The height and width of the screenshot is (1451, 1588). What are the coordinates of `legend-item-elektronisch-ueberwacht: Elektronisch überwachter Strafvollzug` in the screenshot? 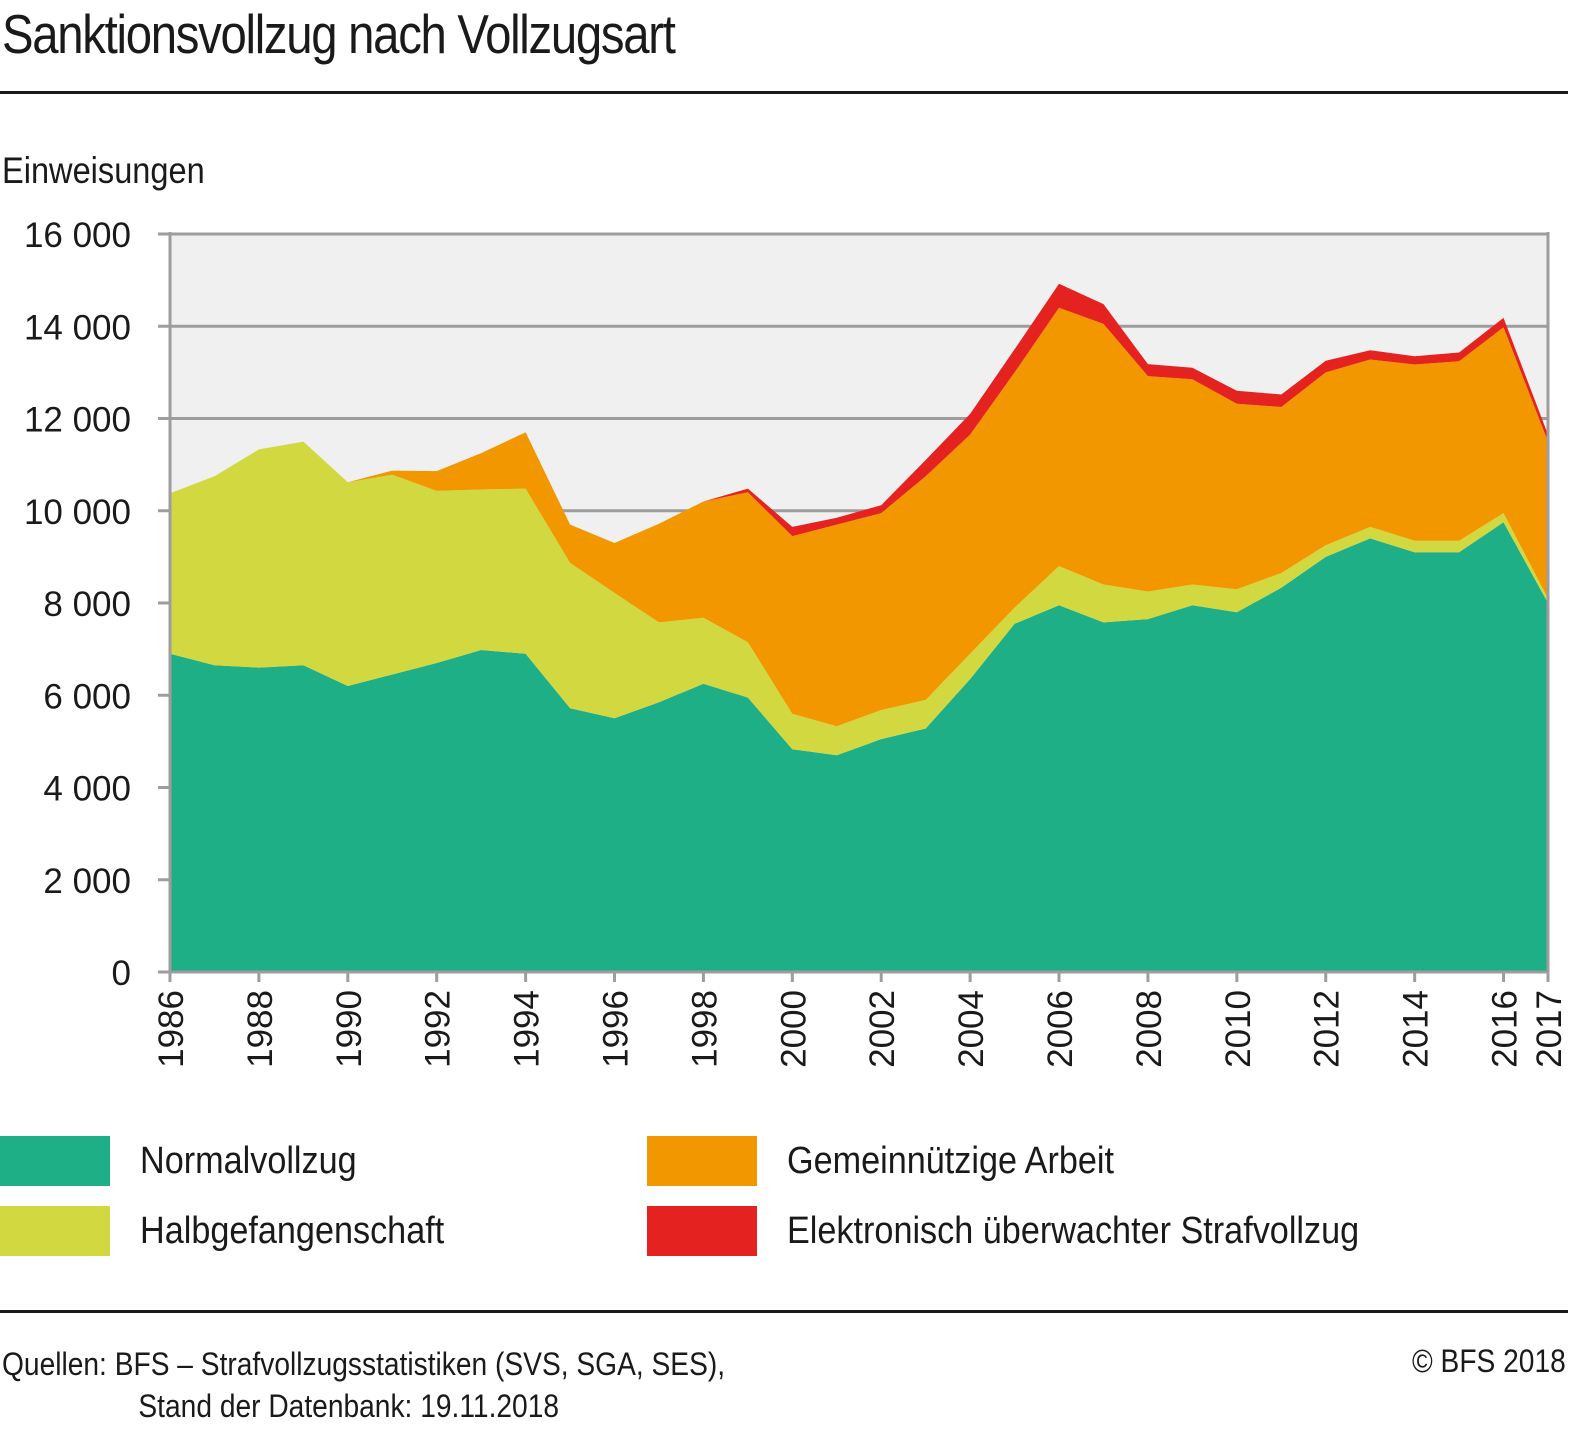 It's located at (1035, 1231).